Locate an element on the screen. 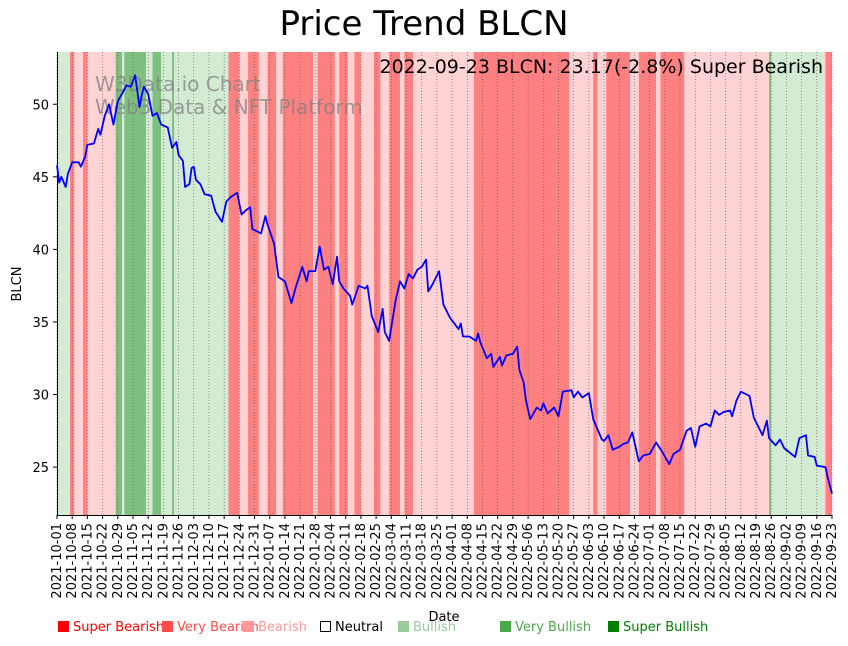 Image resolution: width=848 pixels, height=646 pixels. legend-label: Bearish is located at coordinates (282, 627).